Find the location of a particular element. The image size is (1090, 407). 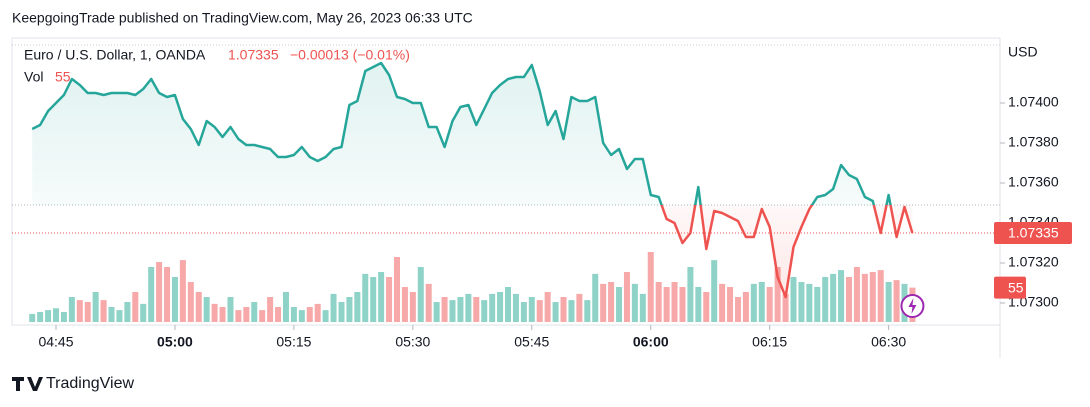

lightning-glyph is located at coordinates (912, 306).